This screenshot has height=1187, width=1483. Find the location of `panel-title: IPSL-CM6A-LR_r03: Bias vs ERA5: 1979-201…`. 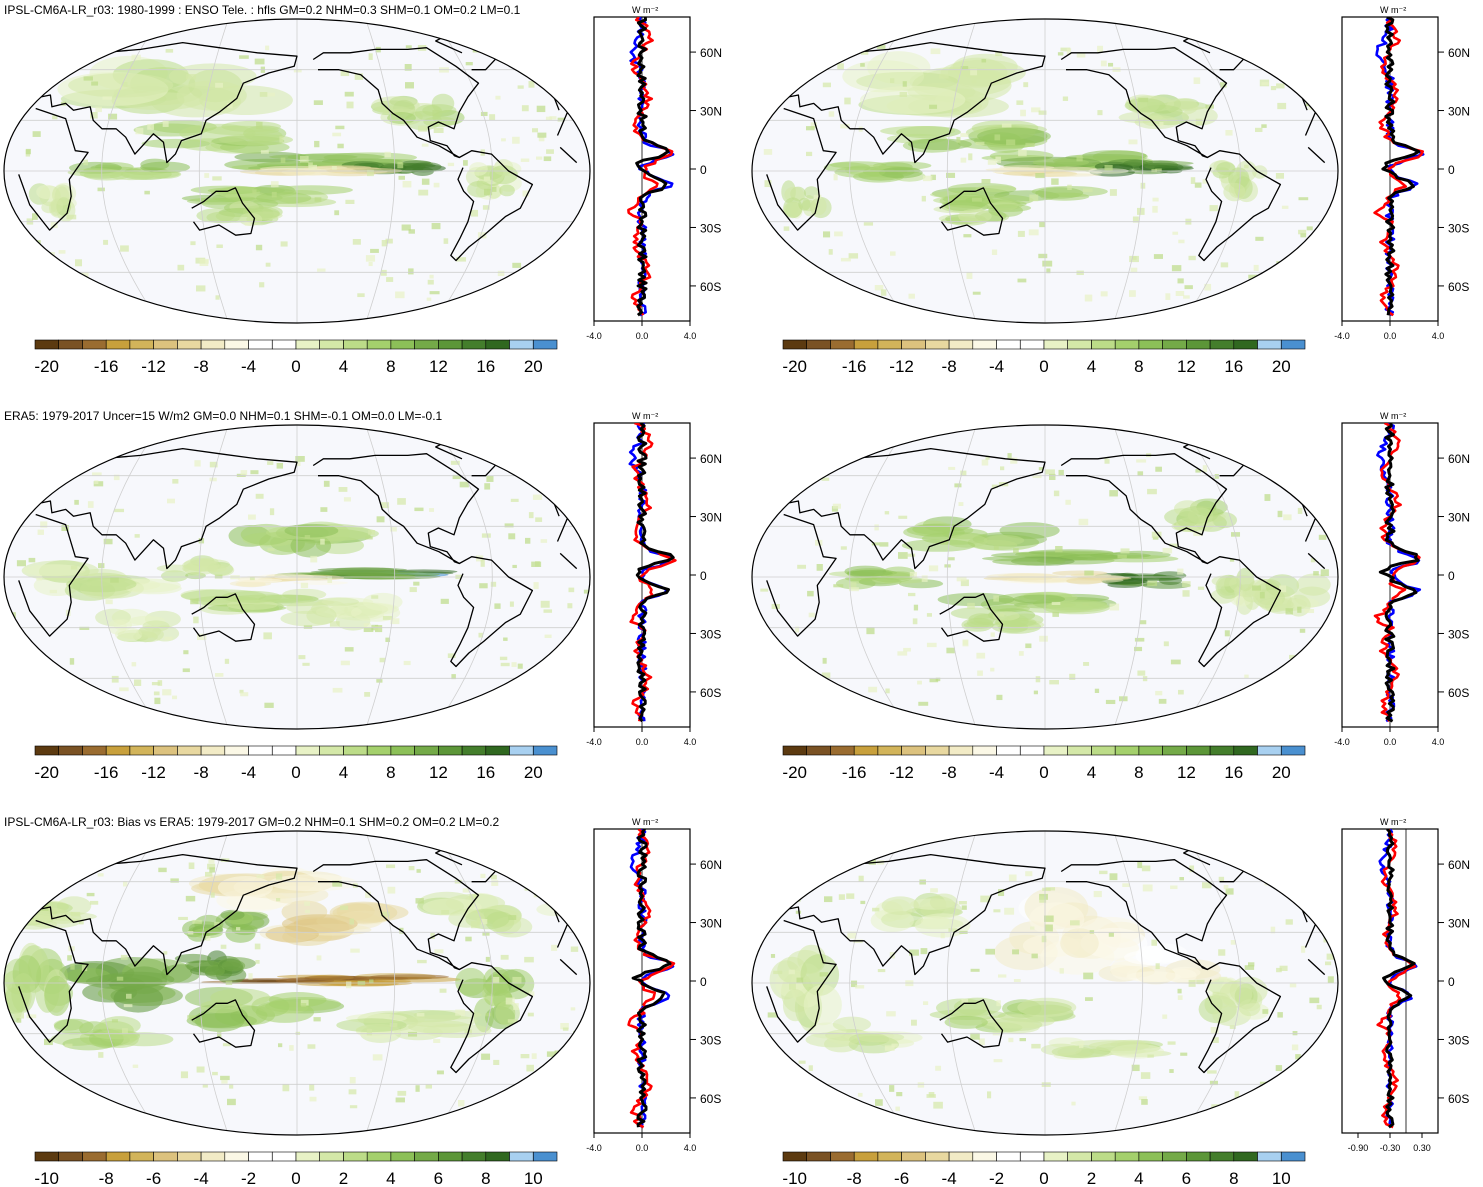

panel-title: IPSL-CM6A-LR_r03: Bias vs ERA5: 1979-201… is located at coordinates (252, 822).